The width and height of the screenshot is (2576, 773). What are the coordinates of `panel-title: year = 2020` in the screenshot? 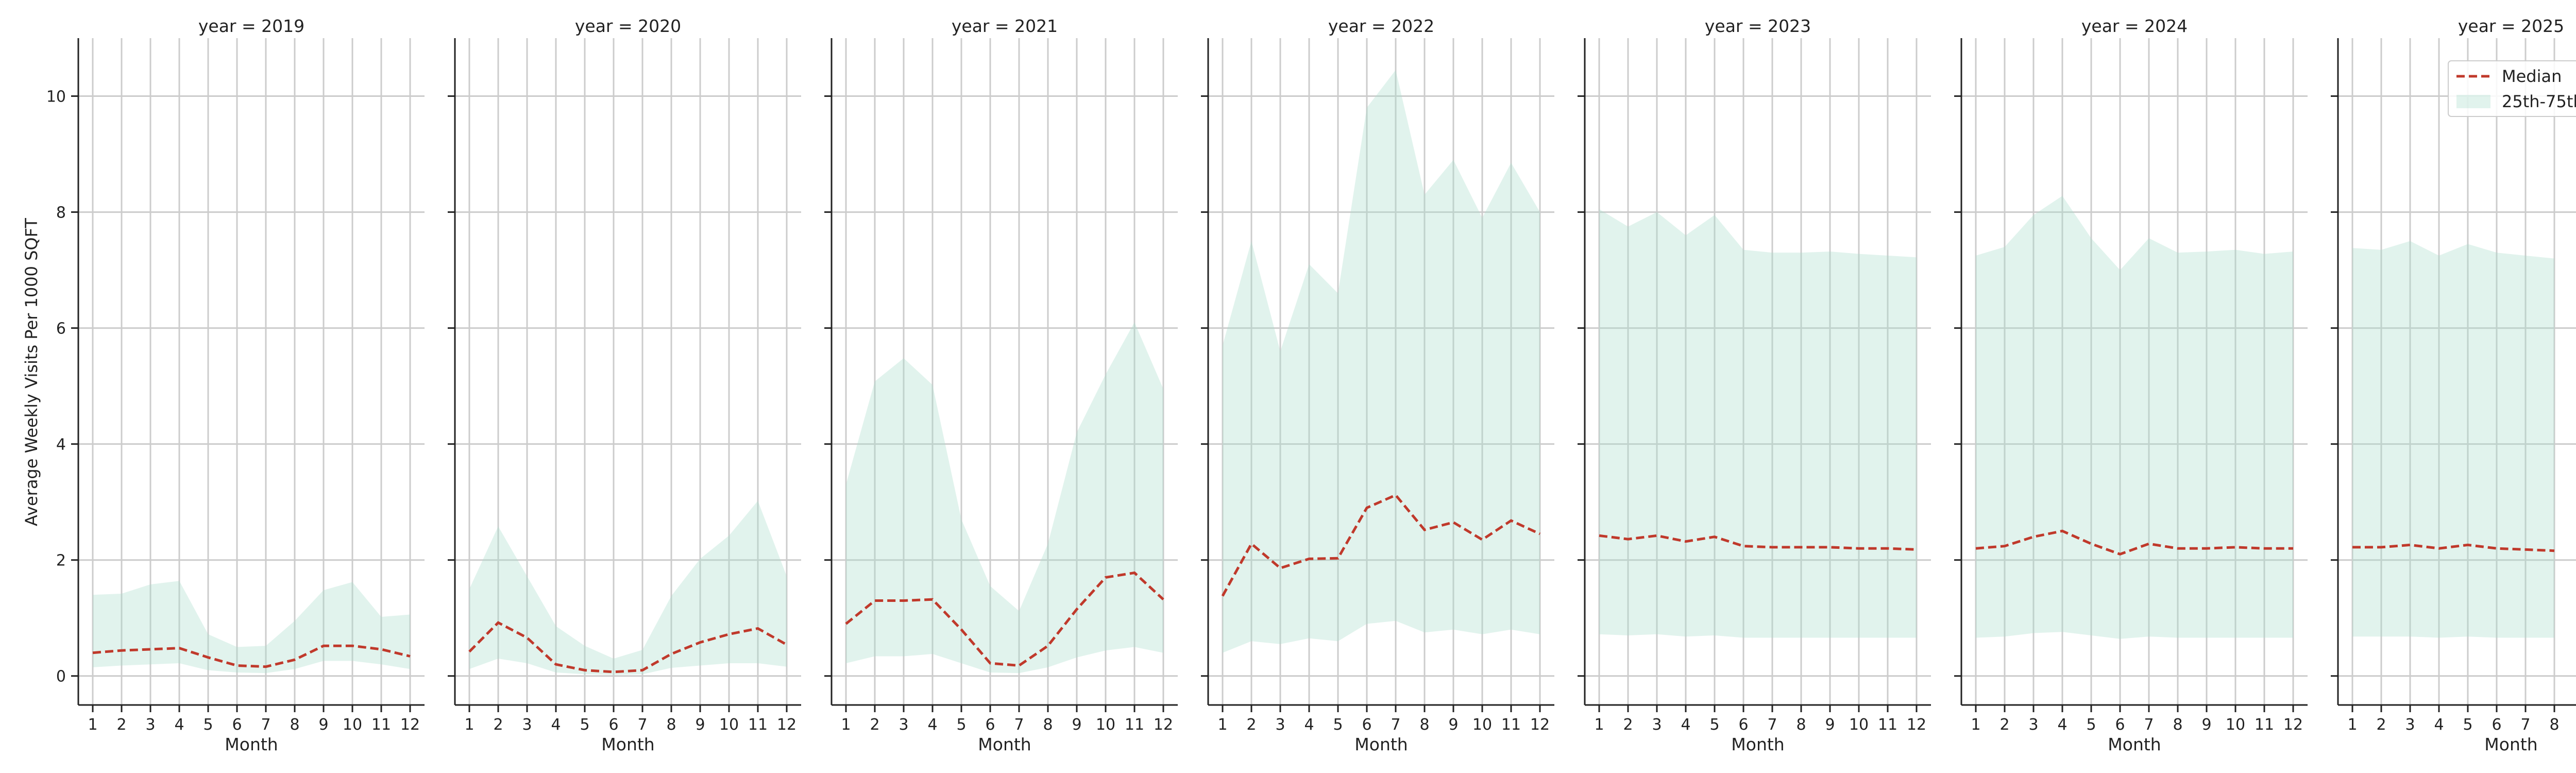 It's located at (628, 26).